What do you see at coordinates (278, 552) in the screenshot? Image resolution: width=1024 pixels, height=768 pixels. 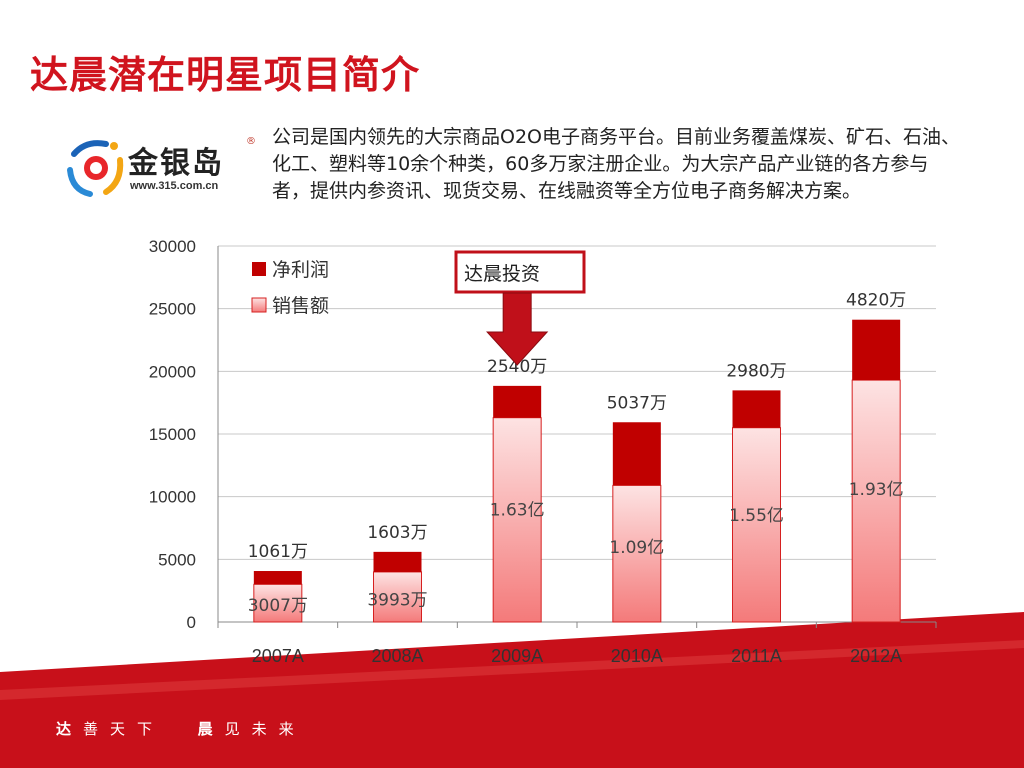 I see `data-label-profit: 1061万` at bounding box center [278, 552].